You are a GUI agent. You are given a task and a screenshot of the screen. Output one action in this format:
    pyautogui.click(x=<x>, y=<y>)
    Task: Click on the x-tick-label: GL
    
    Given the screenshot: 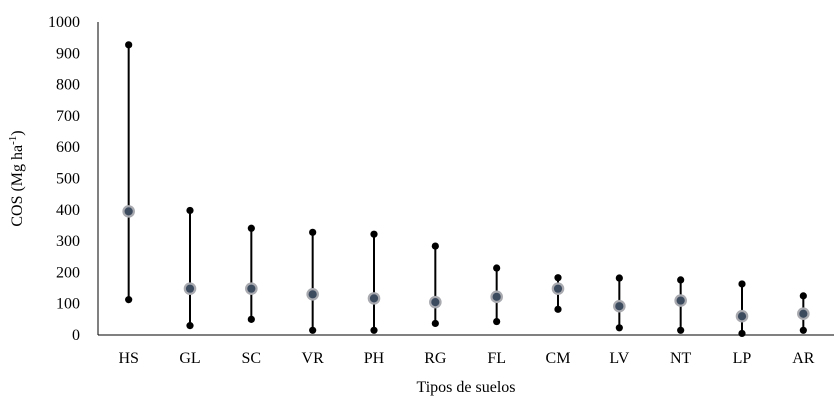 What is the action you would take?
    pyautogui.click(x=189, y=358)
    